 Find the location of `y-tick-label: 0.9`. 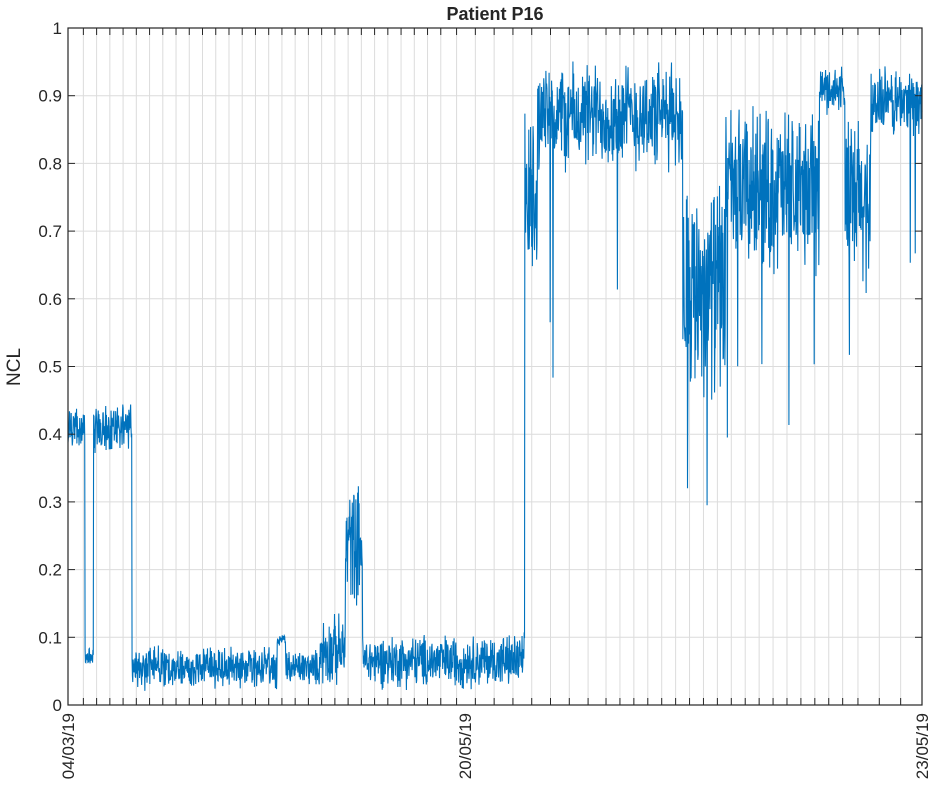

y-tick-label: 0.9 is located at coordinates (50, 96).